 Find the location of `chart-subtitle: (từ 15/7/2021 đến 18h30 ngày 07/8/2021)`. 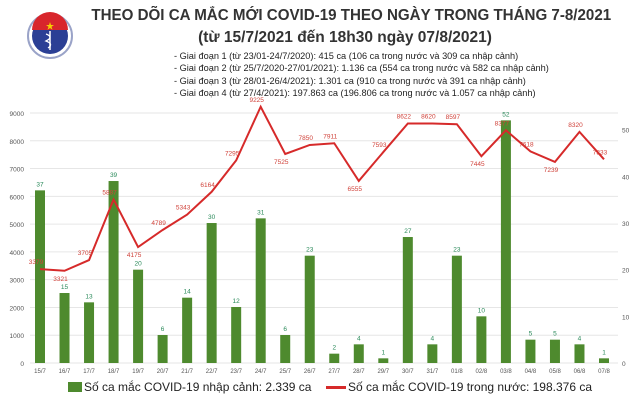

chart-subtitle: (từ 15/7/2021 đến 18h30 ngày 07/8/2021) is located at coordinates (345, 37).